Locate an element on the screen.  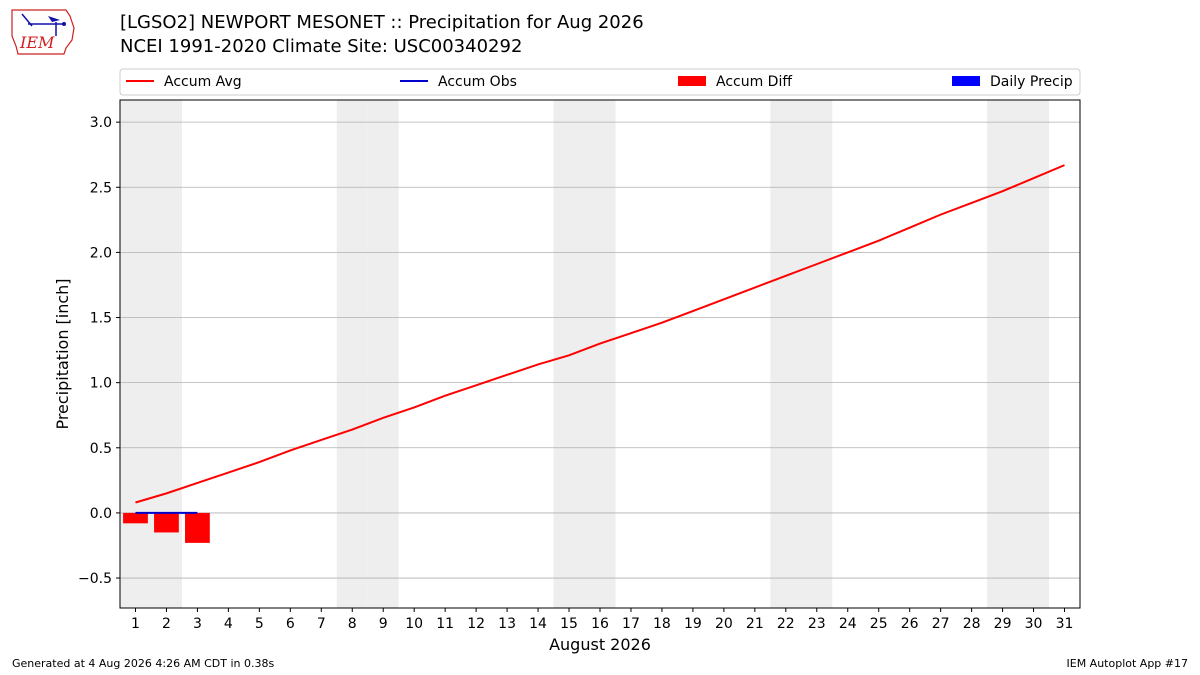
x-tick-label: 11 is located at coordinates (445, 624).